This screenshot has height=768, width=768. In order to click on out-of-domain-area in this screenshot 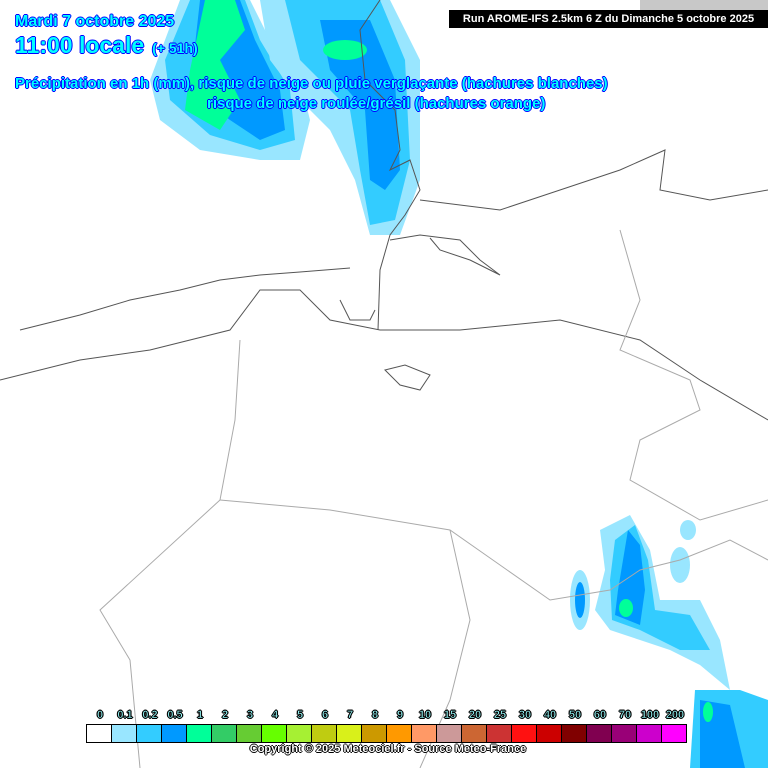, I will do `click(704, 5)`.